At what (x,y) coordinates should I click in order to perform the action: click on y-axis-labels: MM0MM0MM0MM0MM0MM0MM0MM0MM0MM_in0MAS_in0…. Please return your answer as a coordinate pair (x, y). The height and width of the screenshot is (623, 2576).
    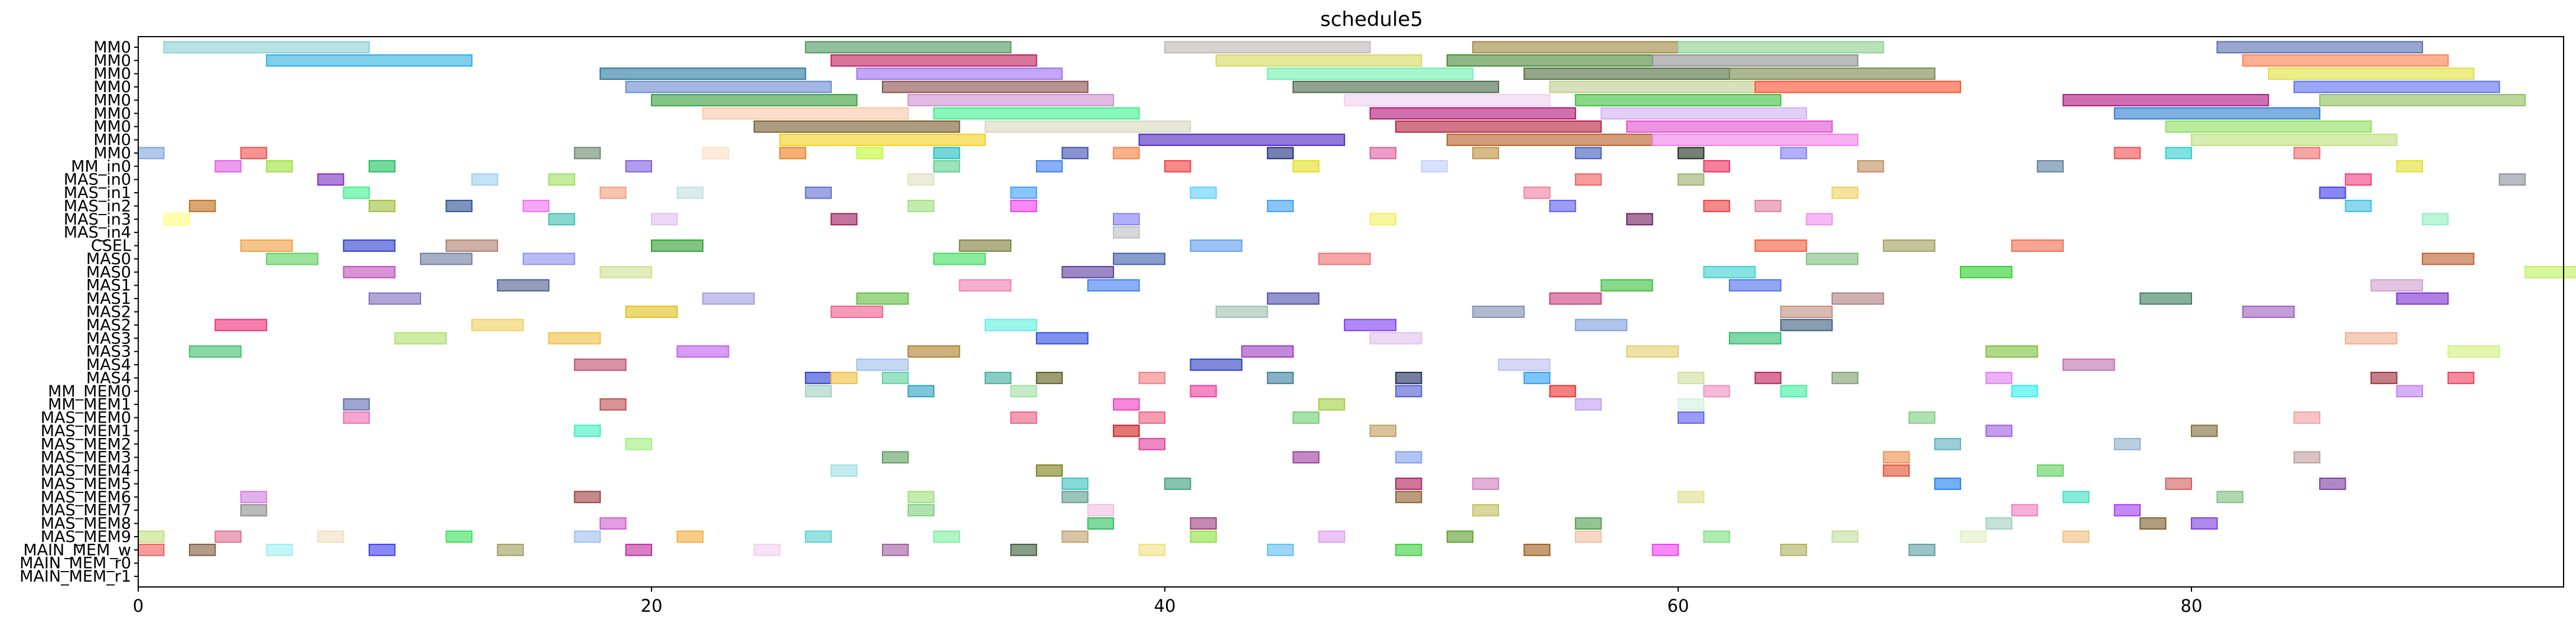
    Looking at the image, I should click on (78, 312).